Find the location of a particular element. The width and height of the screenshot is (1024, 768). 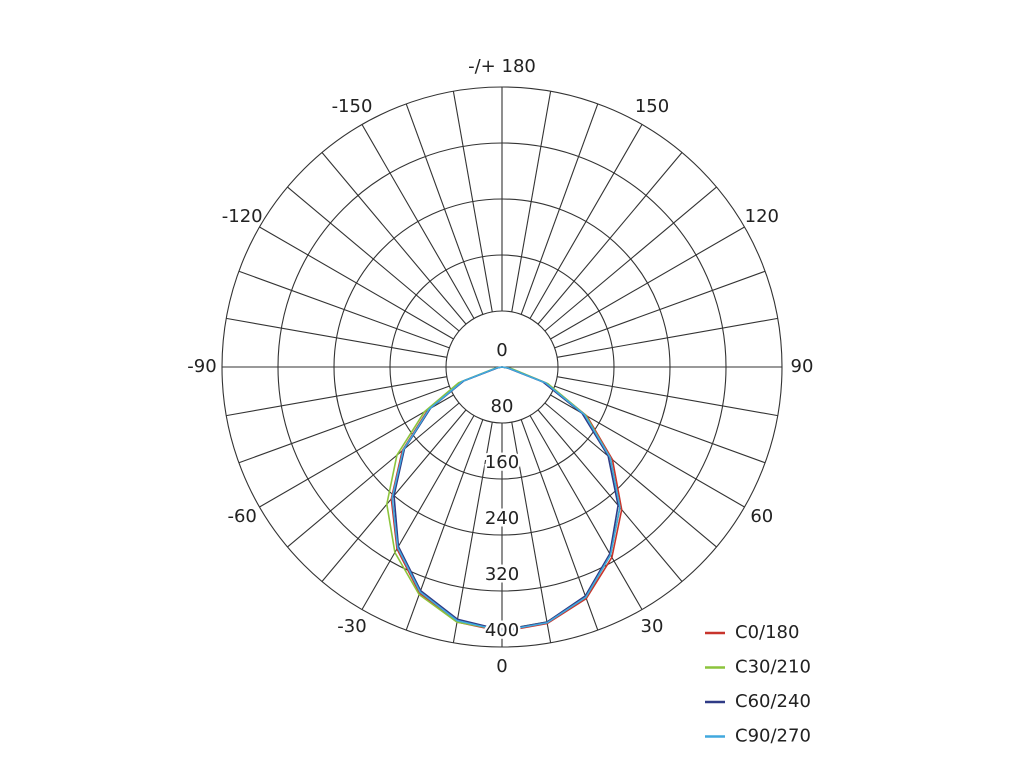

angle-label: 60 is located at coordinates (761, 516).